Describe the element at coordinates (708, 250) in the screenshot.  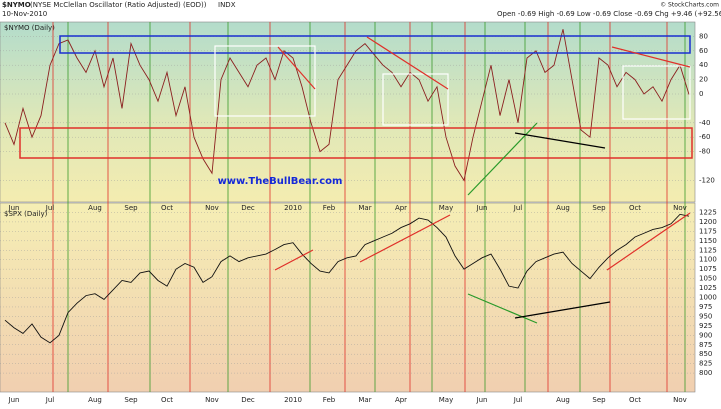
I see `y-tick-label: 1125` at that location.